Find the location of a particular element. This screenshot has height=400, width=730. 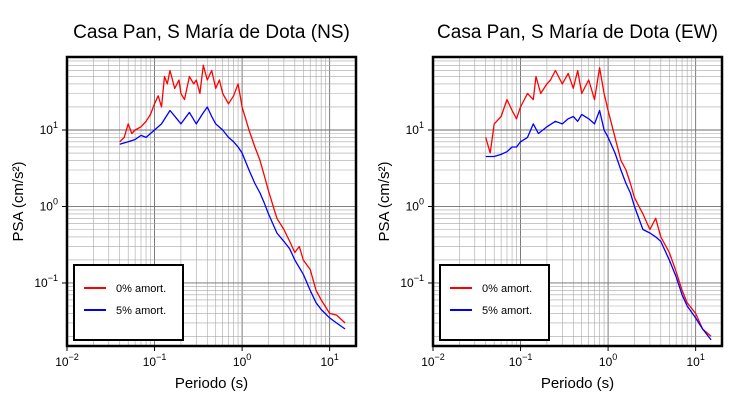

chart-2-ytick-label: 10⁰ is located at coordinates (415, 204).